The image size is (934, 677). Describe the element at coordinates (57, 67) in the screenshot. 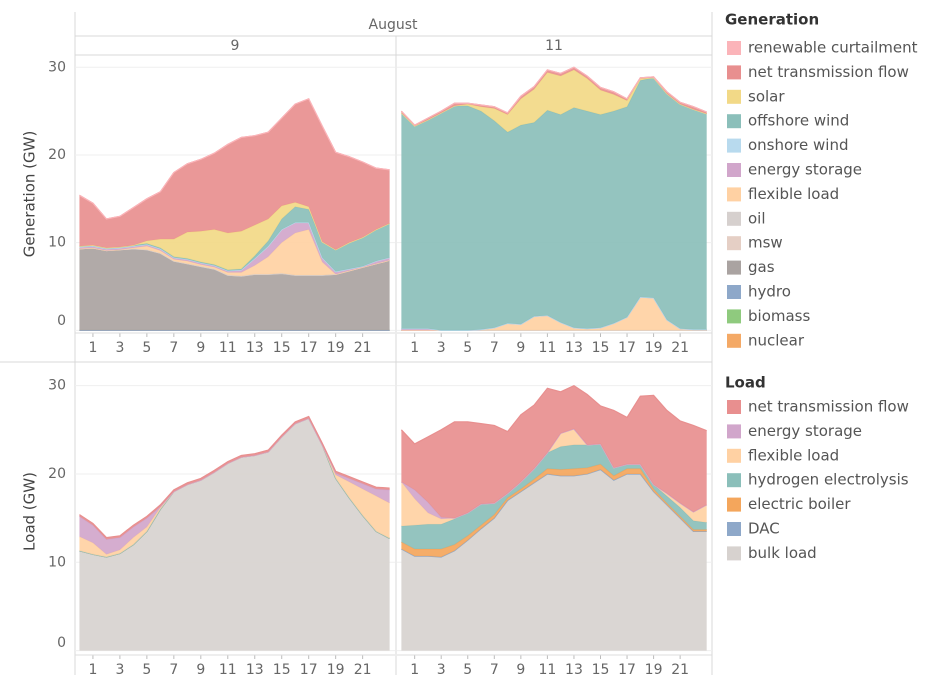

I see `y-tick-label: 30` at that location.